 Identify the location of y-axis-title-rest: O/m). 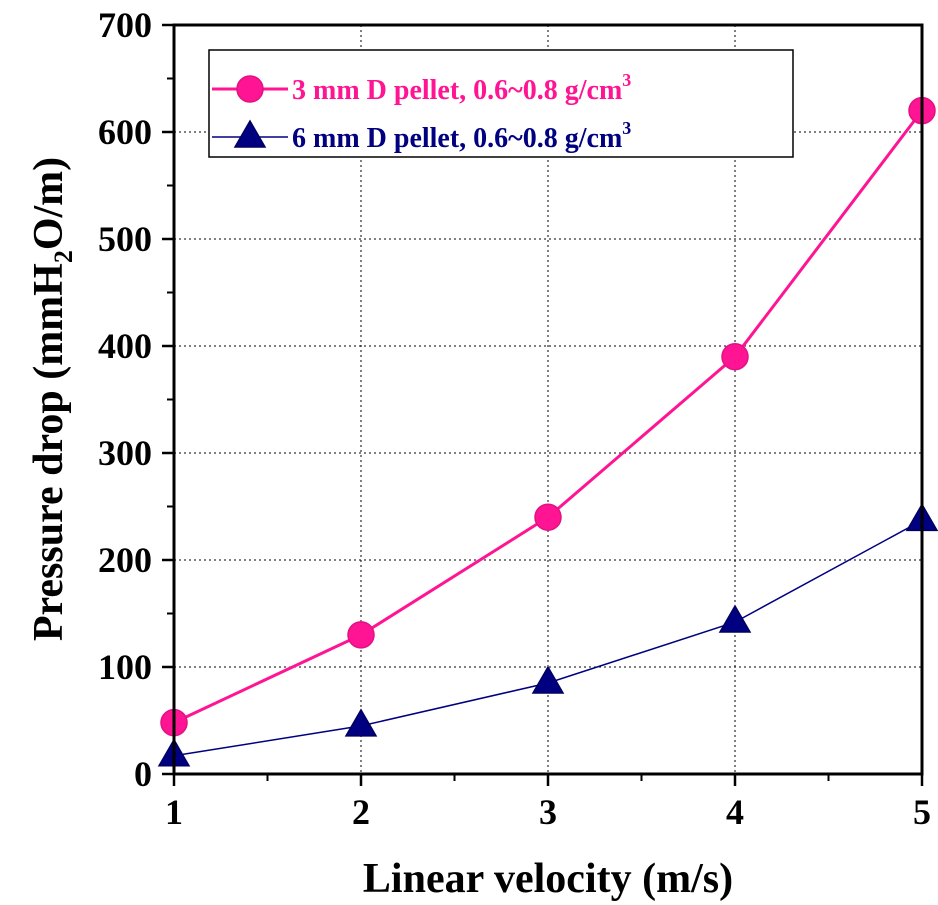
(49, 203).